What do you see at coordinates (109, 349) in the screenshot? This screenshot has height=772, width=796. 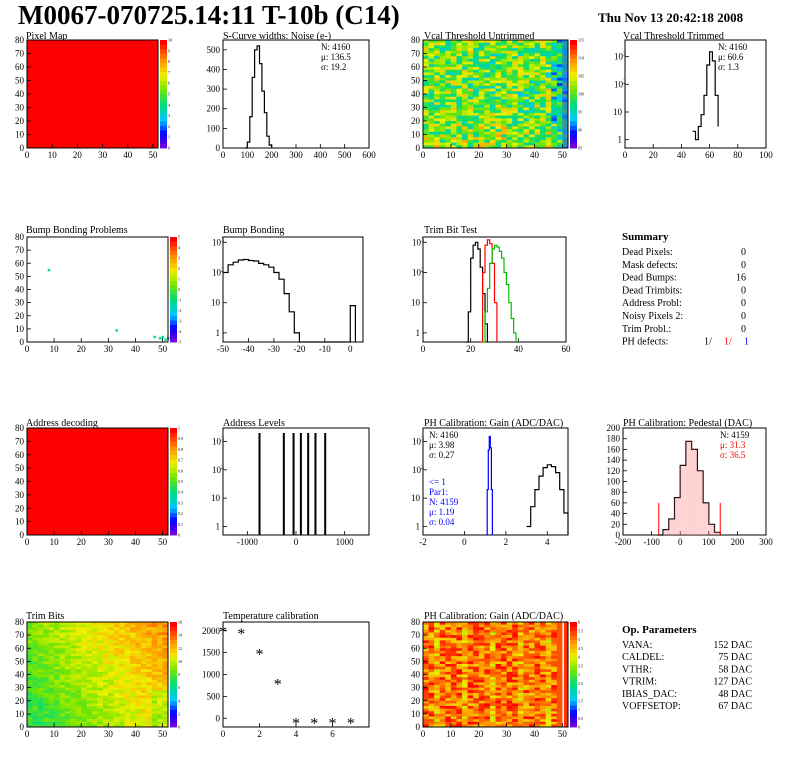 I see `bump-bonding-problems-xtick-label-3: 30` at bounding box center [109, 349].